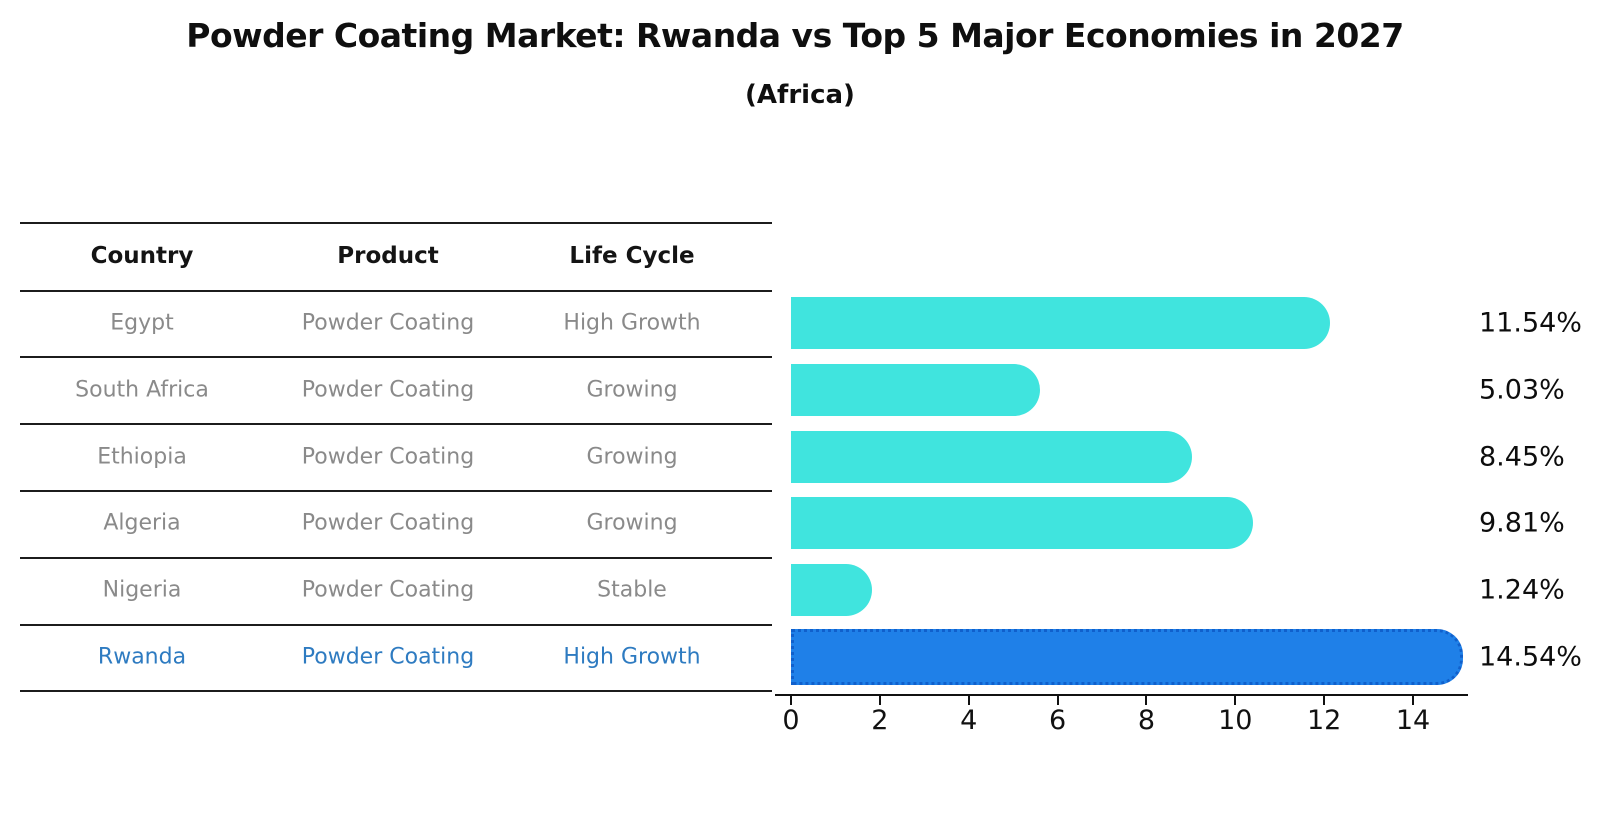  I want to click on bar-south-africa, so click(916, 389).